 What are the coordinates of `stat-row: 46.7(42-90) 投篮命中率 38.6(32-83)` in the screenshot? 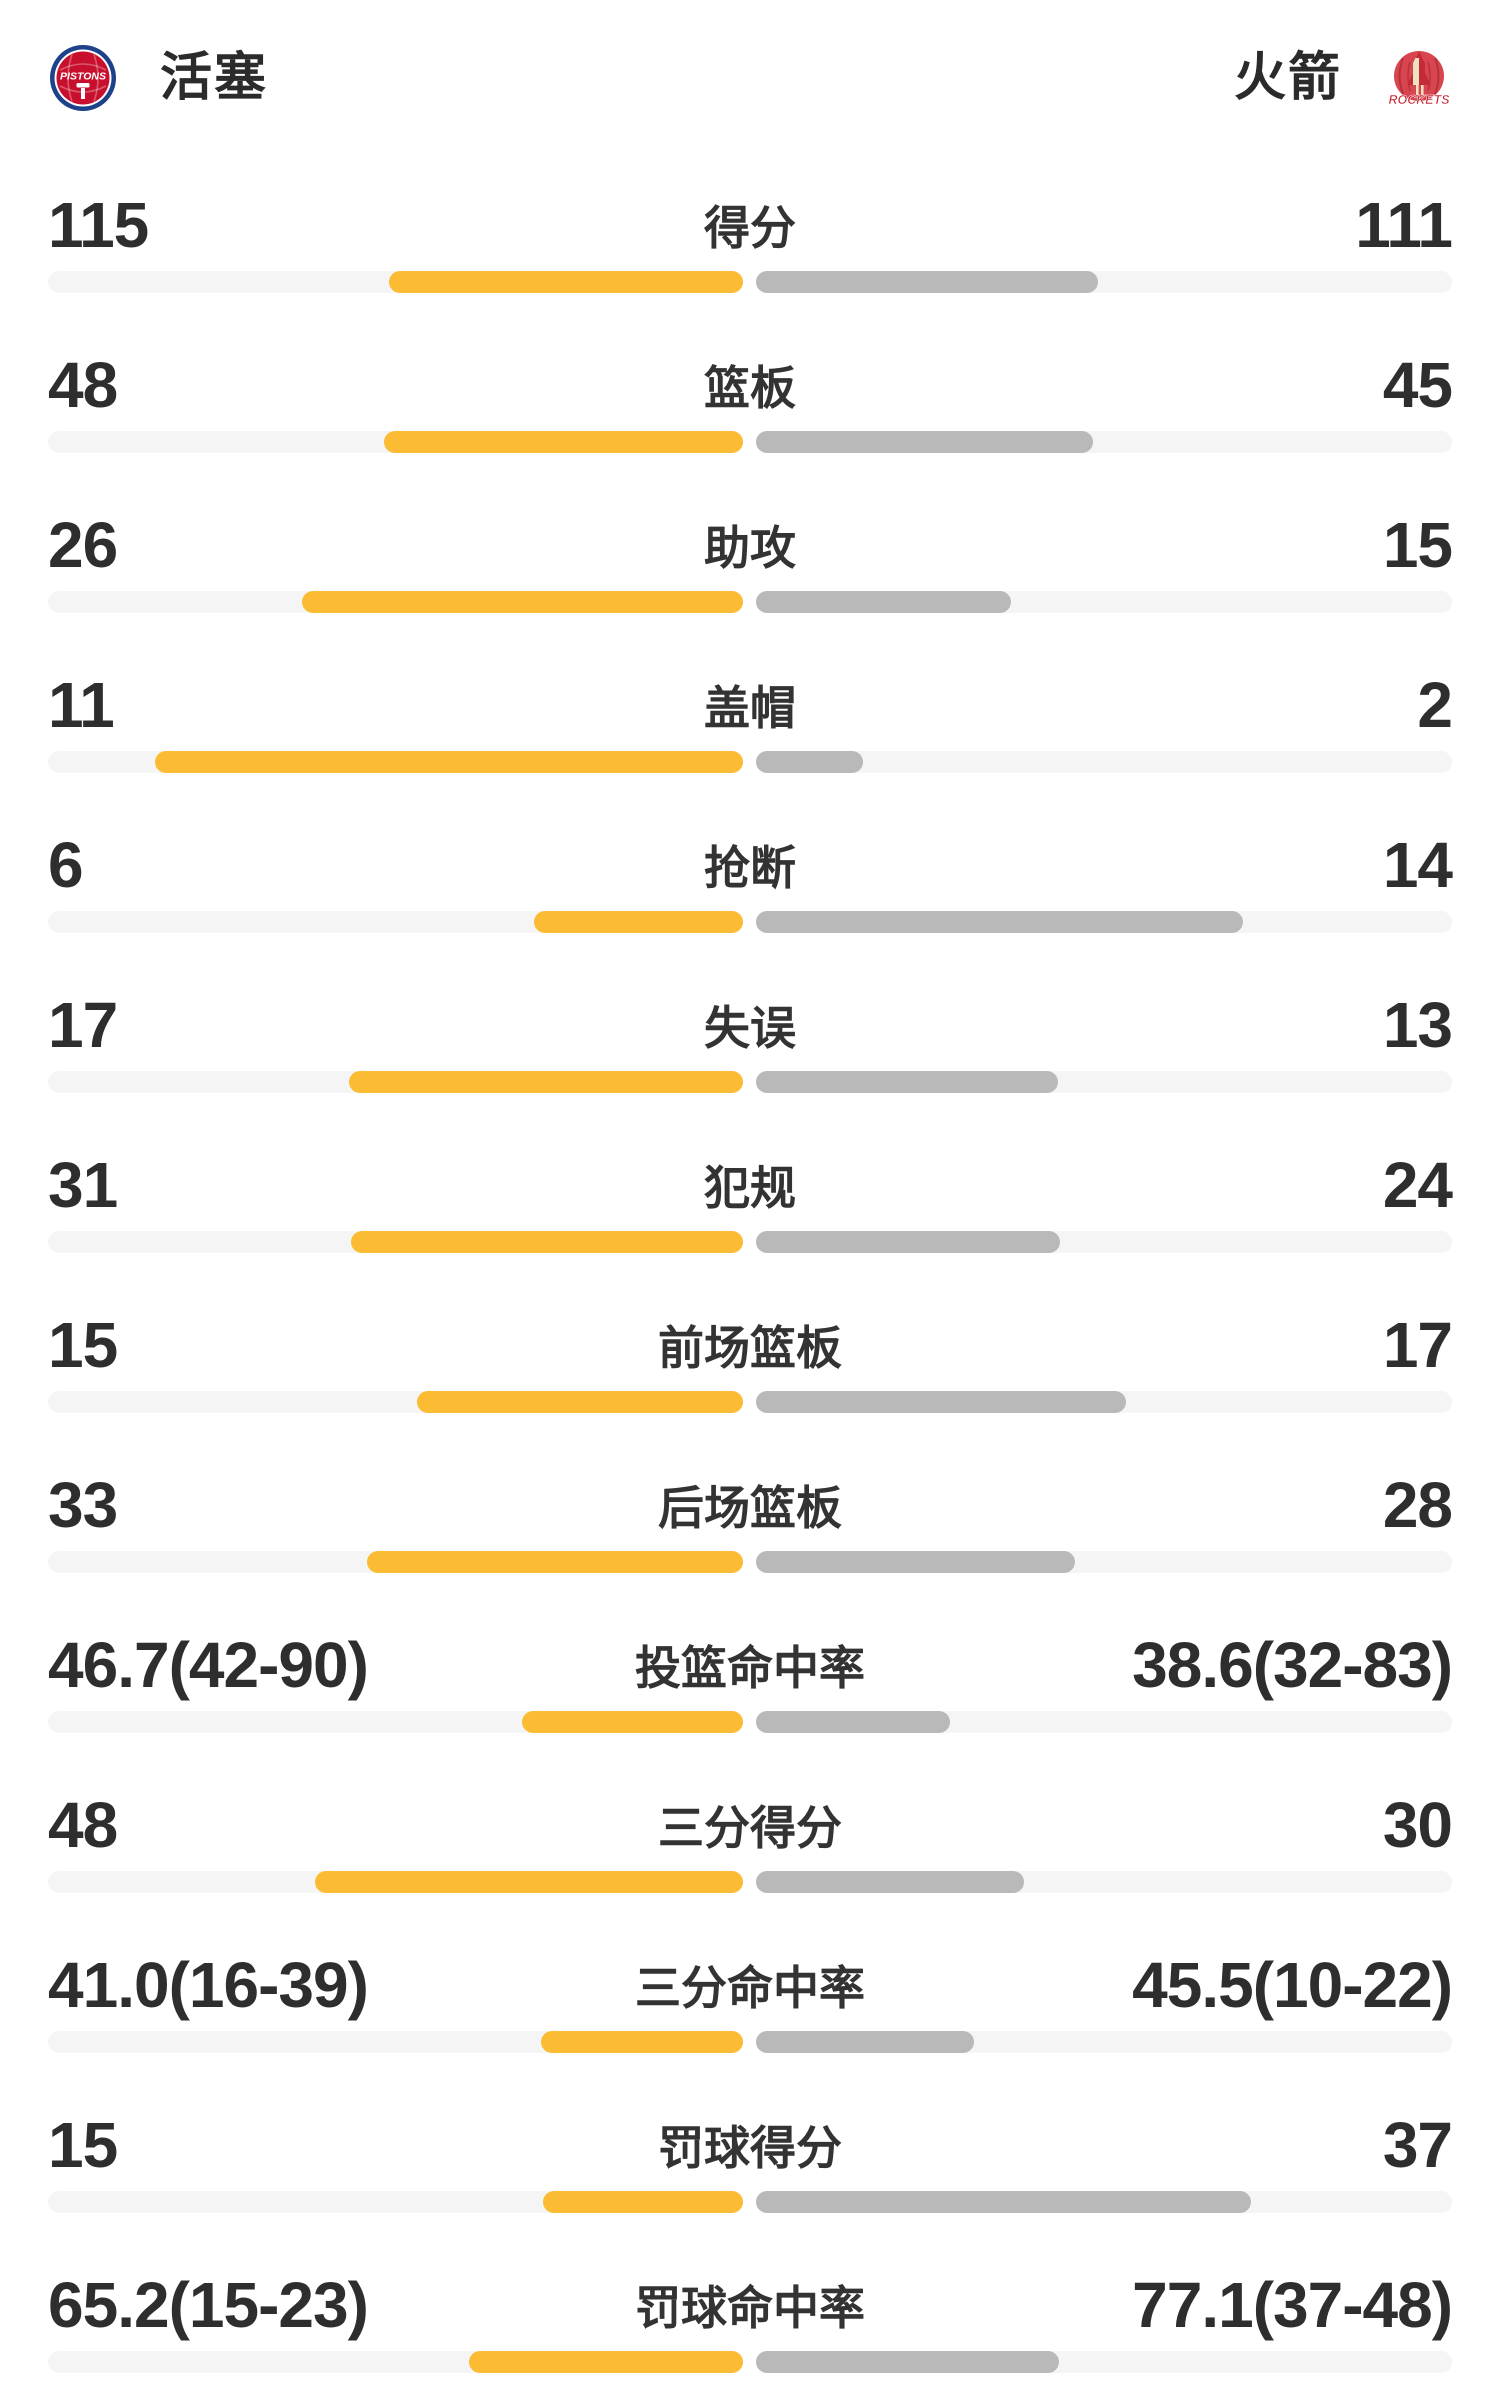 It's located at (750, 1665).